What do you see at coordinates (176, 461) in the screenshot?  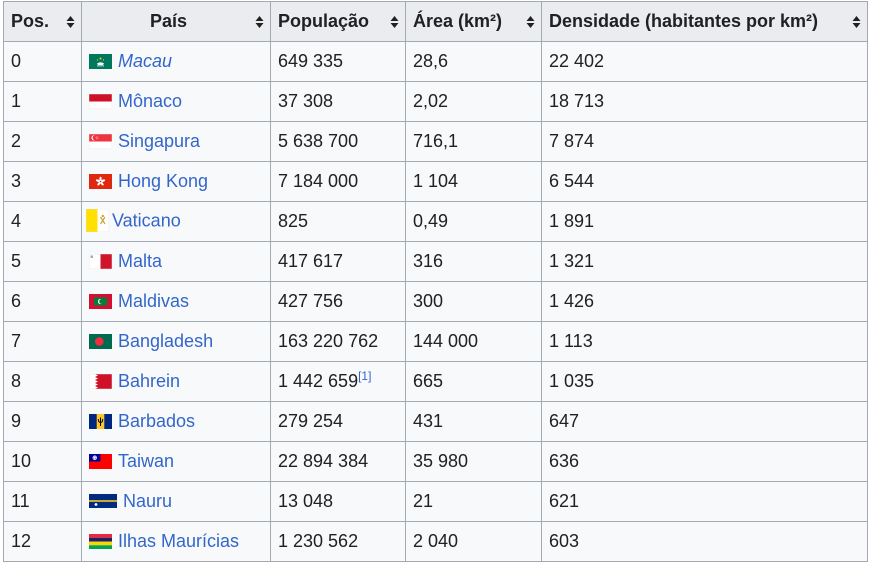 I see `country-cell: Taiwan` at bounding box center [176, 461].